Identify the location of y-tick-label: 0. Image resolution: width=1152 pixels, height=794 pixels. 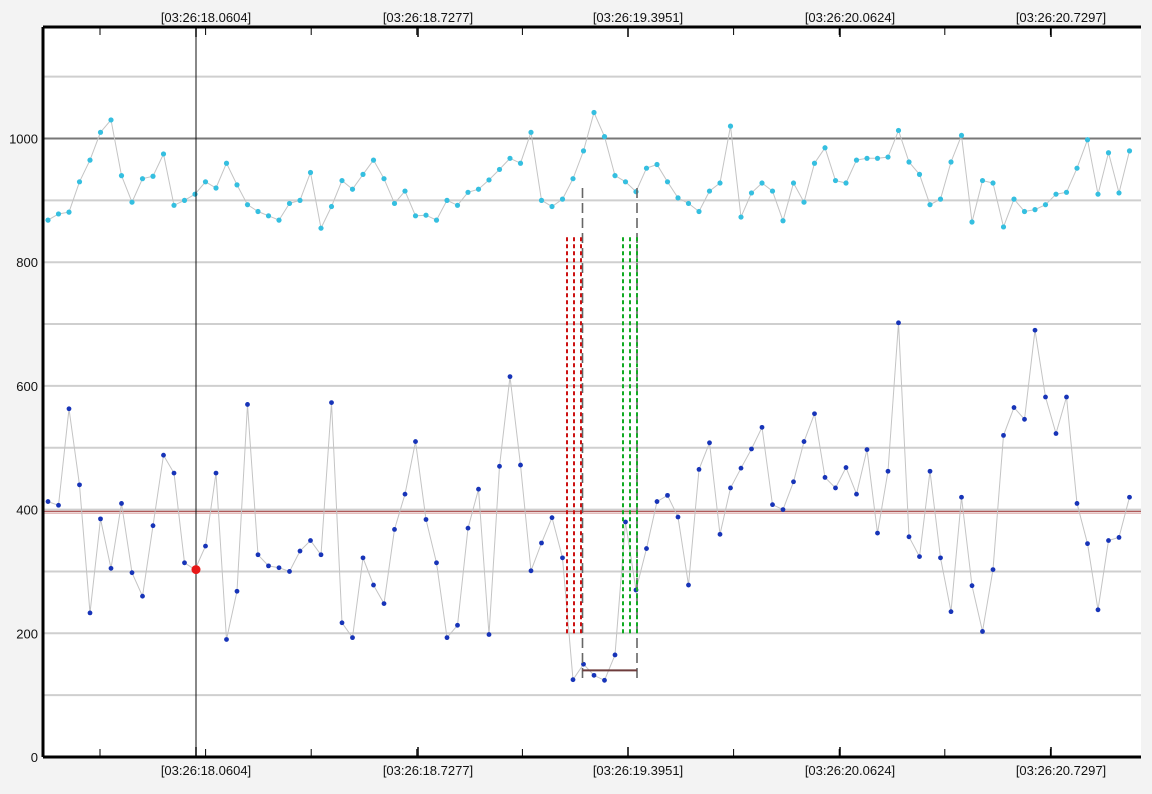
(34, 757).